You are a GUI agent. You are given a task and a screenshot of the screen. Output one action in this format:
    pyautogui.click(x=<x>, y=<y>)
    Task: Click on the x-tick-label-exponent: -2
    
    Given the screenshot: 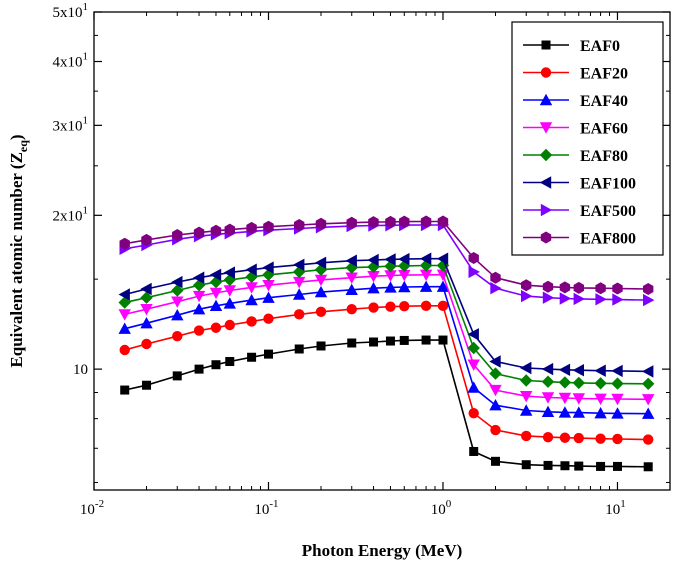 What is the action you would take?
    pyautogui.click(x=99, y=504)
    